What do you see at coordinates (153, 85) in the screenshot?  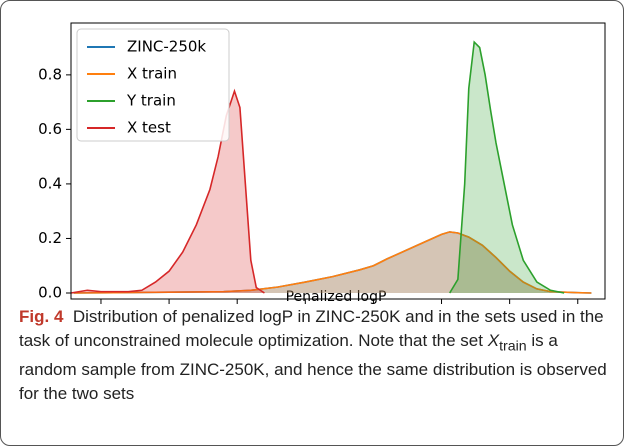 I see `legend-box` at bounding box center [153, 85].